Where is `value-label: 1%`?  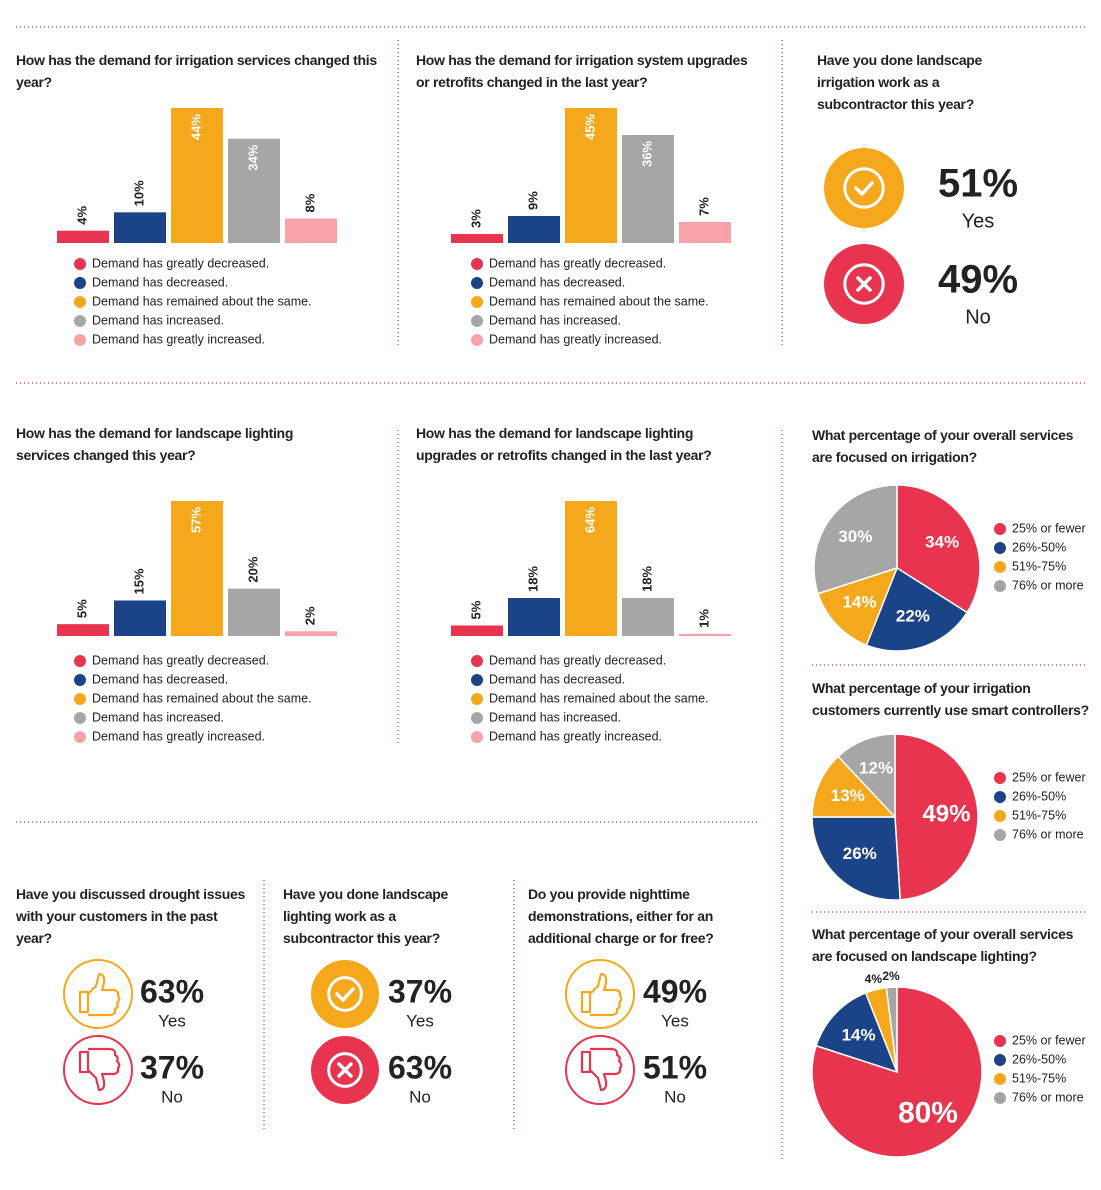 value-label: 1% is located at coordinates (703, 618).